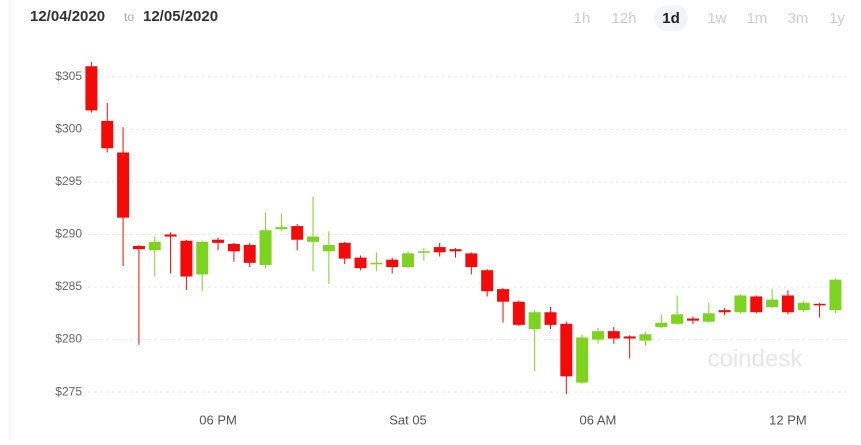  I want to click on watermark: coindesk, so click(756, 358).